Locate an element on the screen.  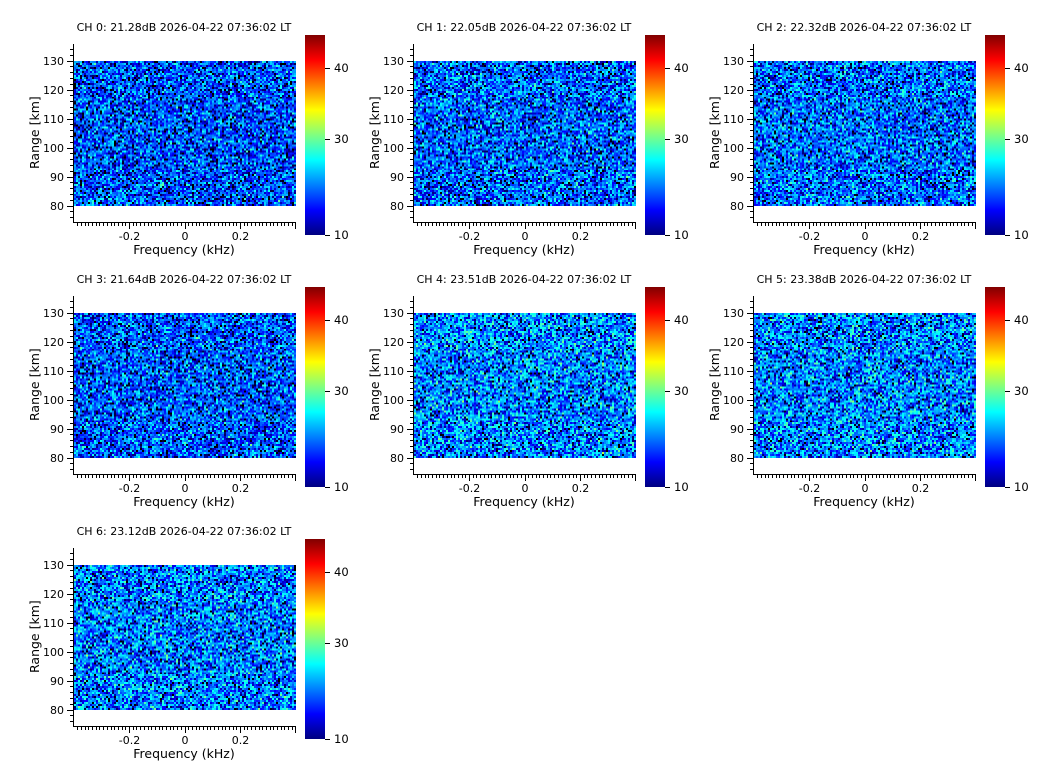
x-tick-label: 0.2 is located at coordinates (240, 236).